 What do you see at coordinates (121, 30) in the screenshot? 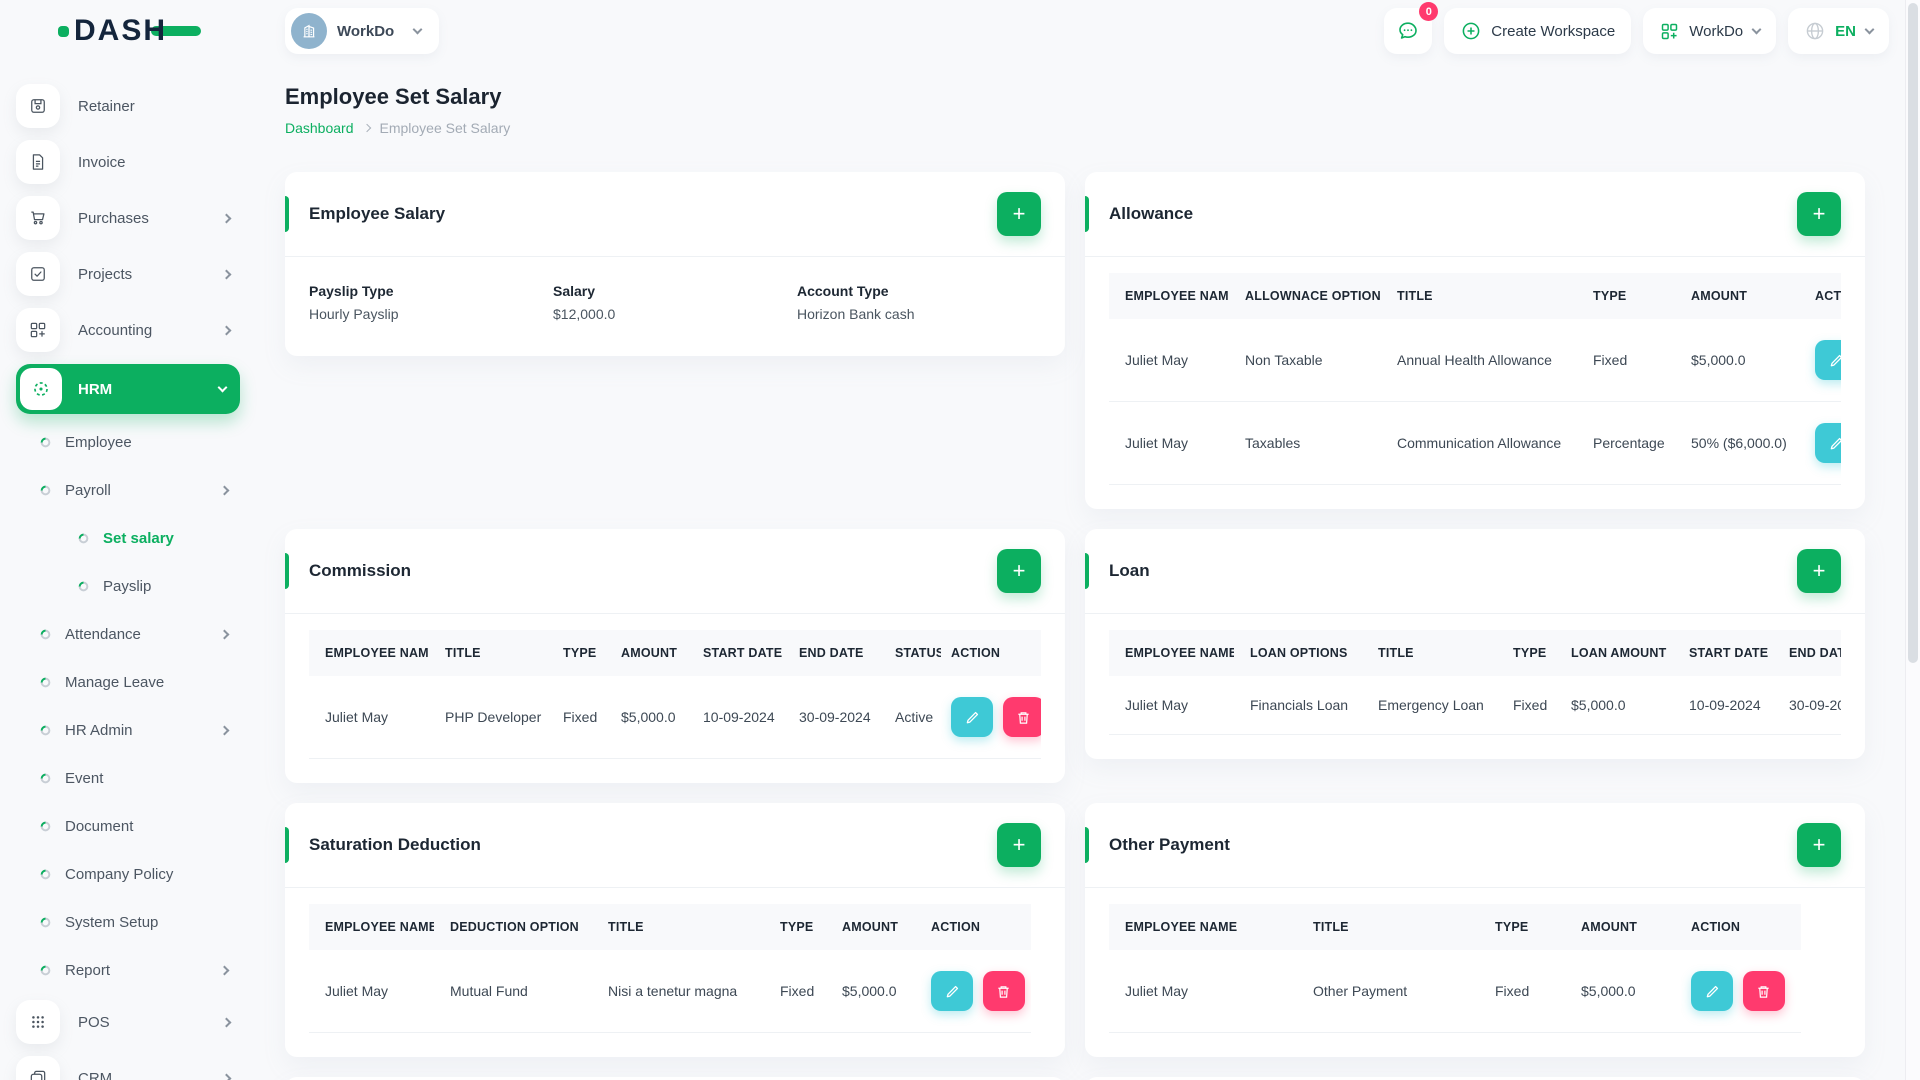
I see `logo-text: DASH` at bounding box center [121, 30].